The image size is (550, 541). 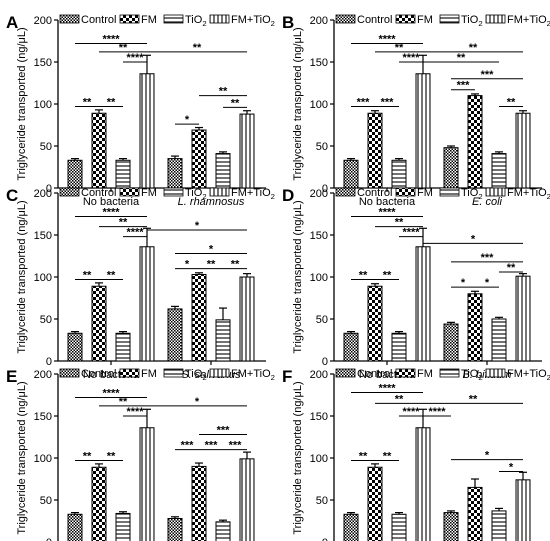 I want to click on panel-label: E, so click(x=11, y=376).